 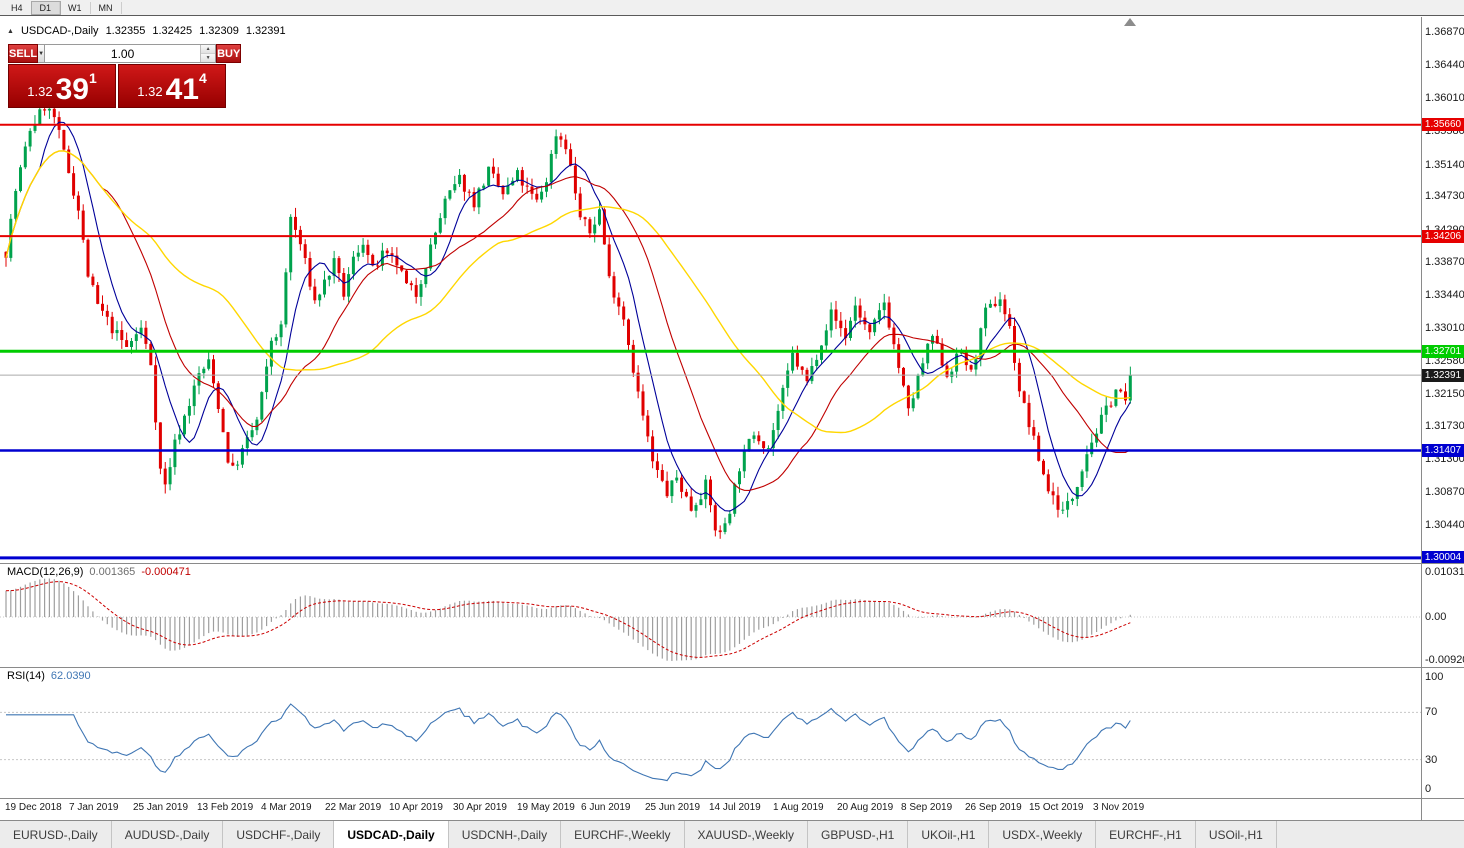 I want to click on date-axis-label: 30 Apr 2019, so click(x=480, y=807).